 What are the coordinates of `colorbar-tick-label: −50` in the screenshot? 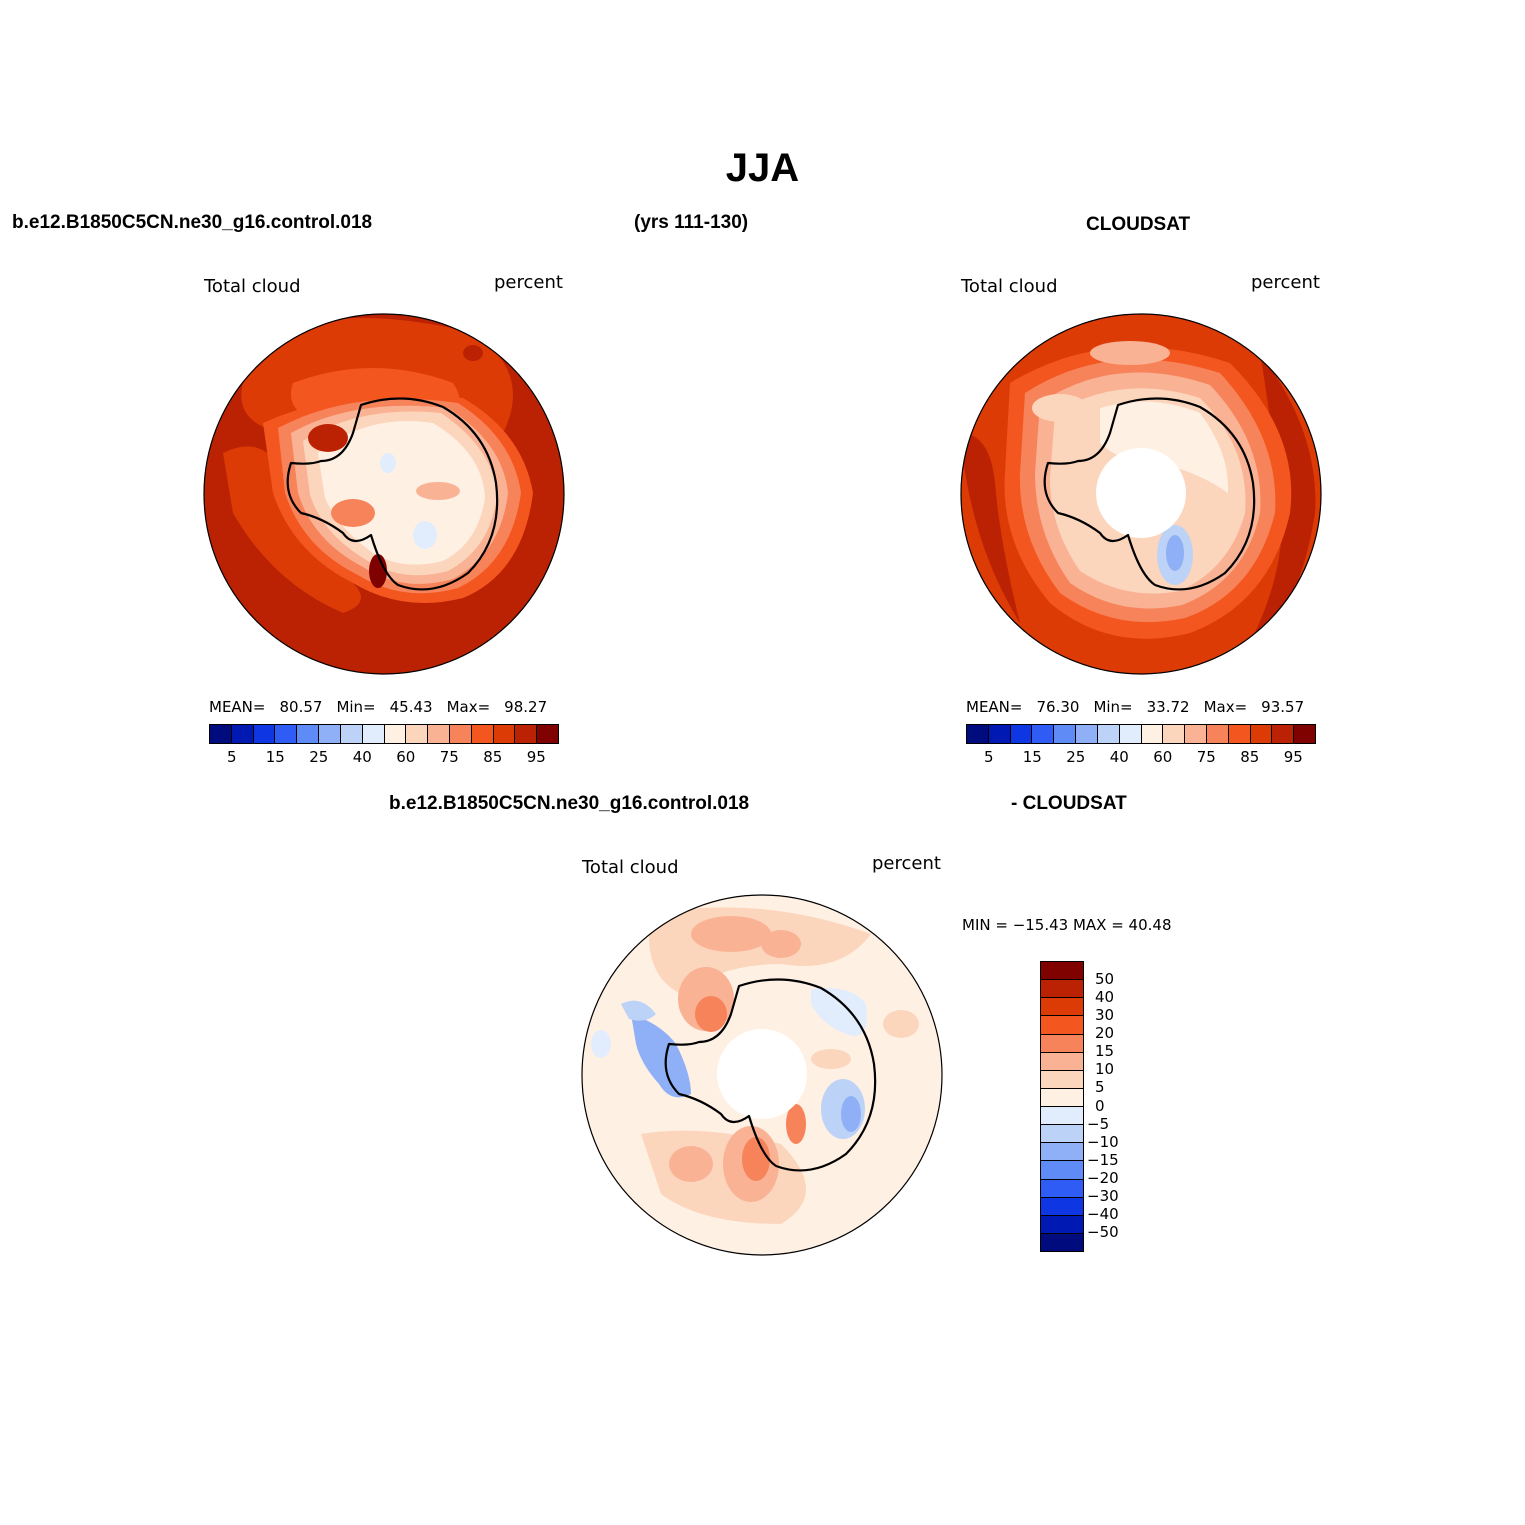 It's located at (1103, 1231).